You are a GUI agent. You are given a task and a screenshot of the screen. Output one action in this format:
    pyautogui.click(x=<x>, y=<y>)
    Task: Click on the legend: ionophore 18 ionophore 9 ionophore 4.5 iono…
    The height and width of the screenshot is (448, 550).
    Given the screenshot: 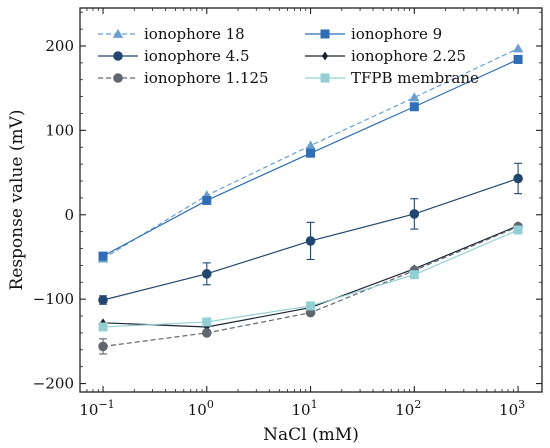 What is the action you would take?
    pyautogui.click(x=288, y=56)
    